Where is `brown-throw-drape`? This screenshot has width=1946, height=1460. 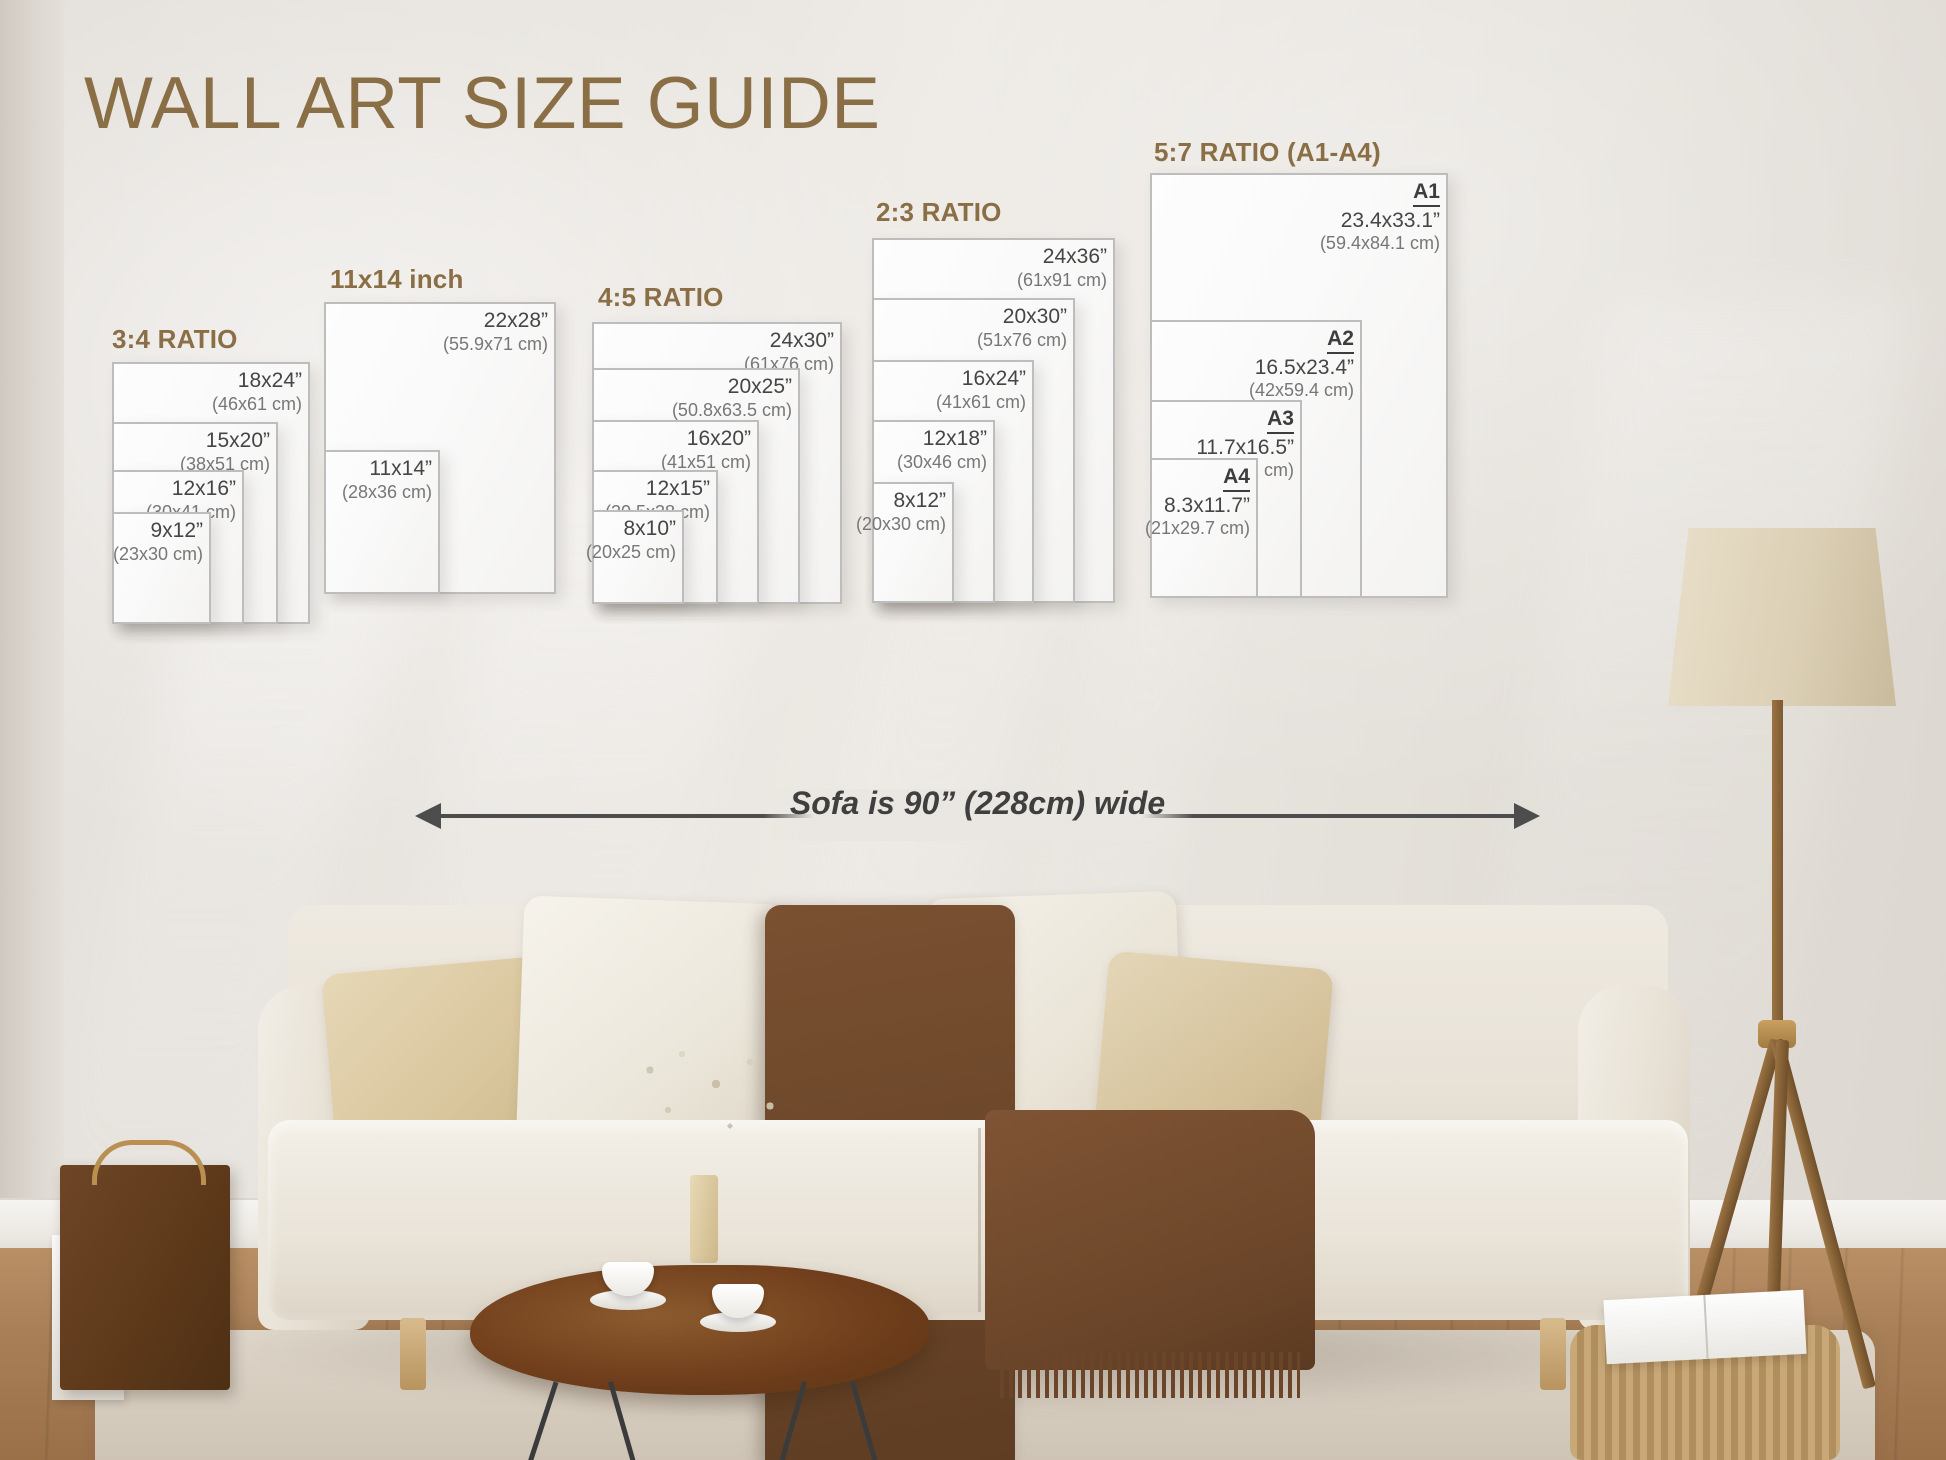
brown-throw-drape is located at coordinates (1150, 1240).